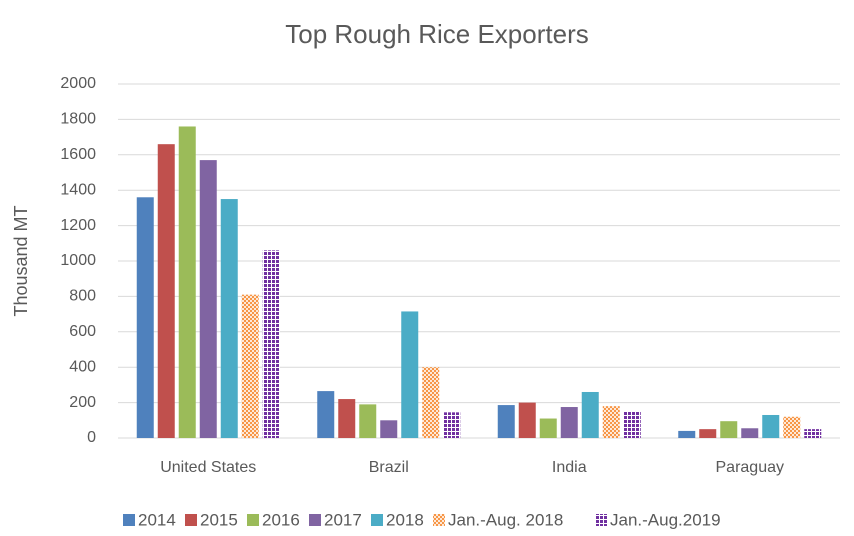 Image resolution: width=854 pixels, height=536 pixels. What do you see at coordinates (82, 402) in the screenshot?
I see `y-tick-label: 200` at bounding box center [82, 402].